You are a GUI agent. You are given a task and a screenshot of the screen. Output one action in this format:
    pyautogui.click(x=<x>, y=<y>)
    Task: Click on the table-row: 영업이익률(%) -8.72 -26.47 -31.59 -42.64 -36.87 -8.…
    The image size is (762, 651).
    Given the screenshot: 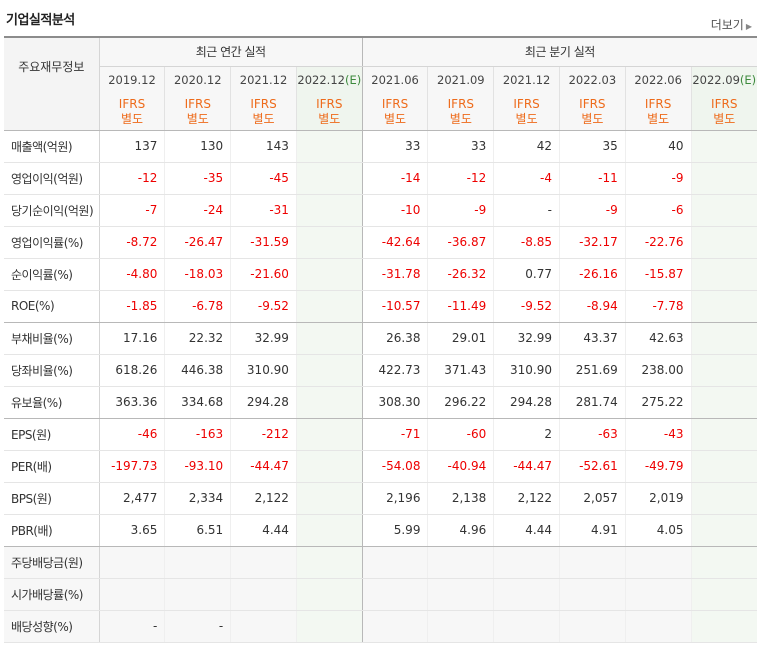 What is the action you would take?
    pyautogui.click(x=380, y=242)
    